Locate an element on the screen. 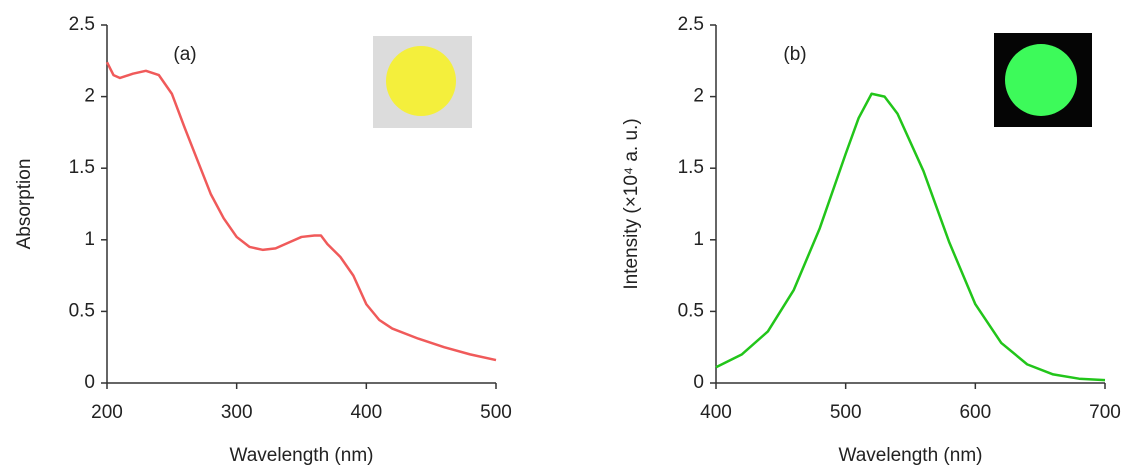  x-tick-label: 300 is located at coordinates (237, 412).